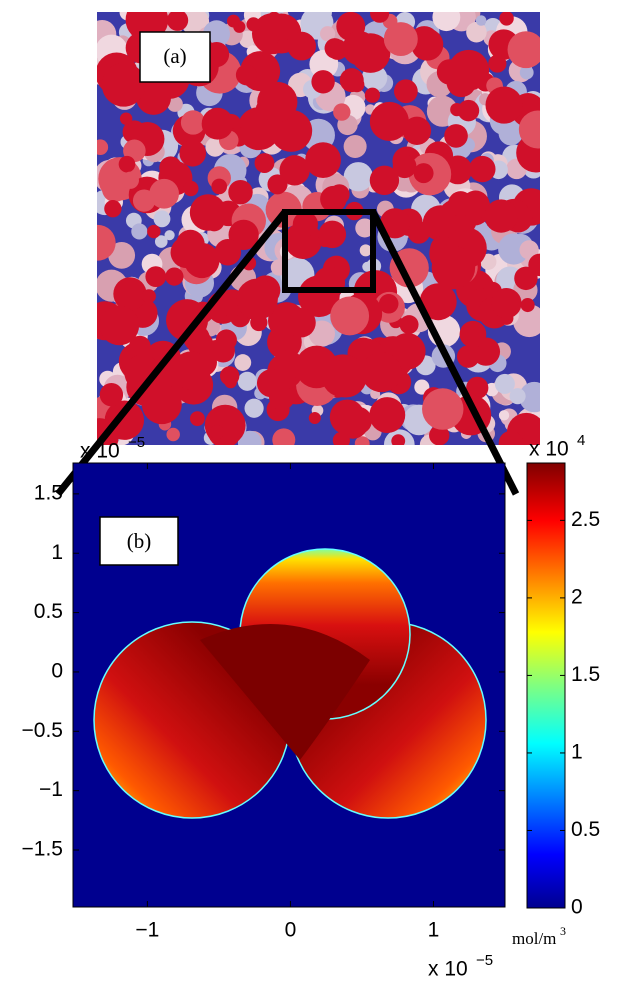 The width and height of the screenshot is (627, 984). Describe the element at coordinates (51, 789) in the screenshot. I see `y-tick-label: −1` at that location.